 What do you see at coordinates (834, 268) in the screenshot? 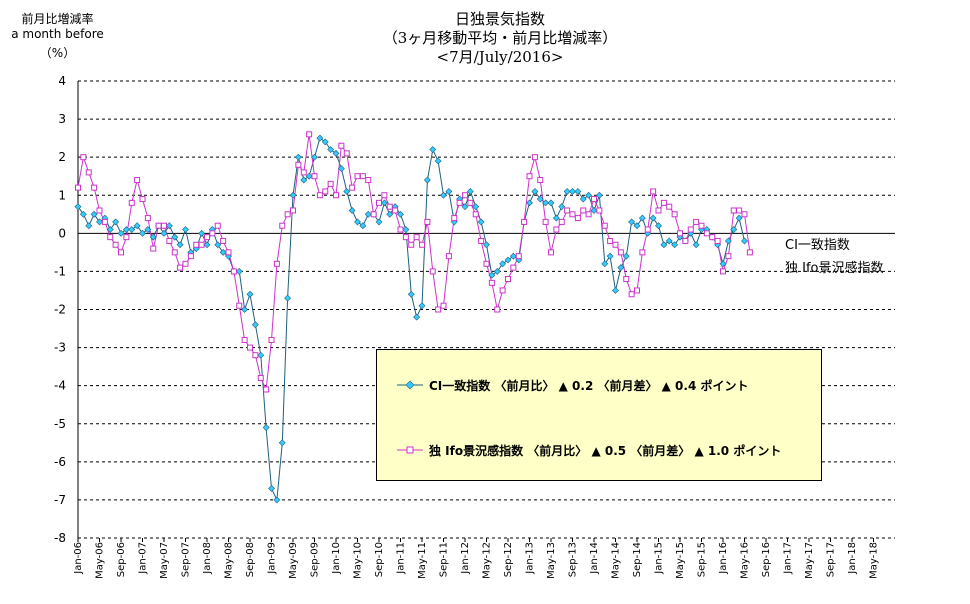
I see `side-label-ifo: 独 Ifo景況感指数` at bounding box center [834, 268].